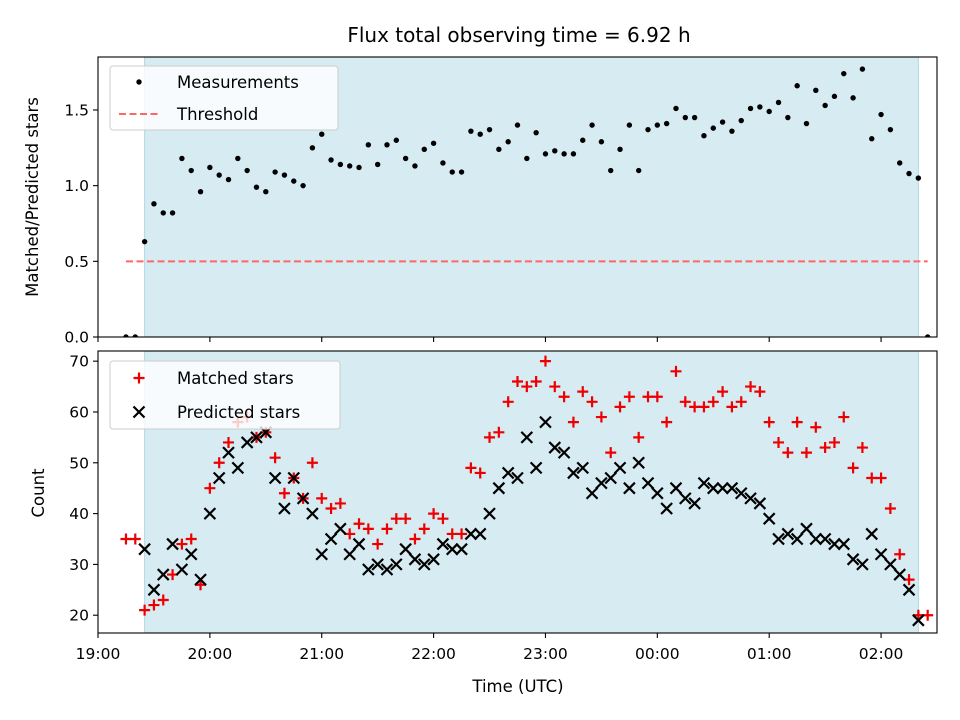  What do you see at coordinates (210, 654) in the screenshot?
I see `x-tick-label: 20:00` at bounding box center [210, 654].